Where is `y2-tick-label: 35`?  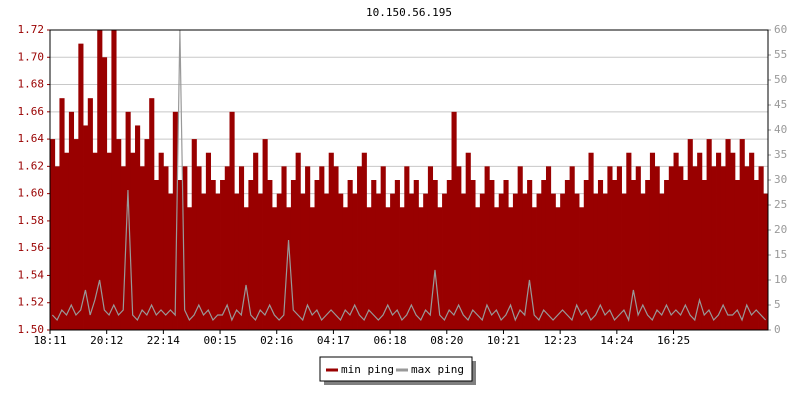 y2-tick-label: 35 is located at coordinates (780, 154).